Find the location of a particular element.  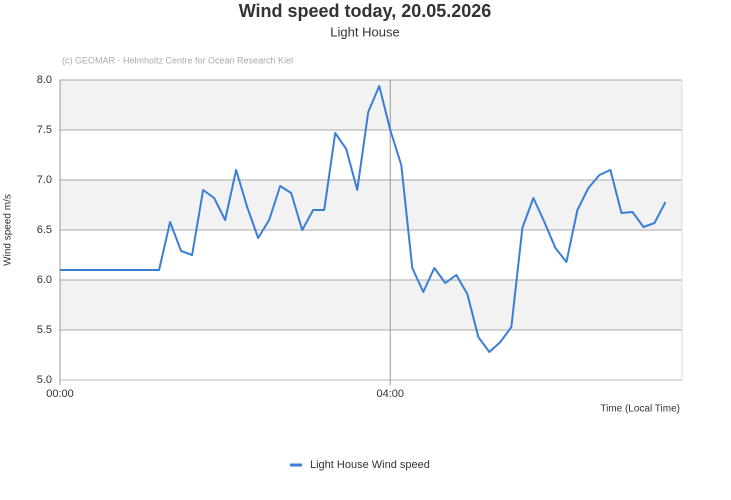

x-axis-label: Time (Local Time) is located at coordinates (640, 409).